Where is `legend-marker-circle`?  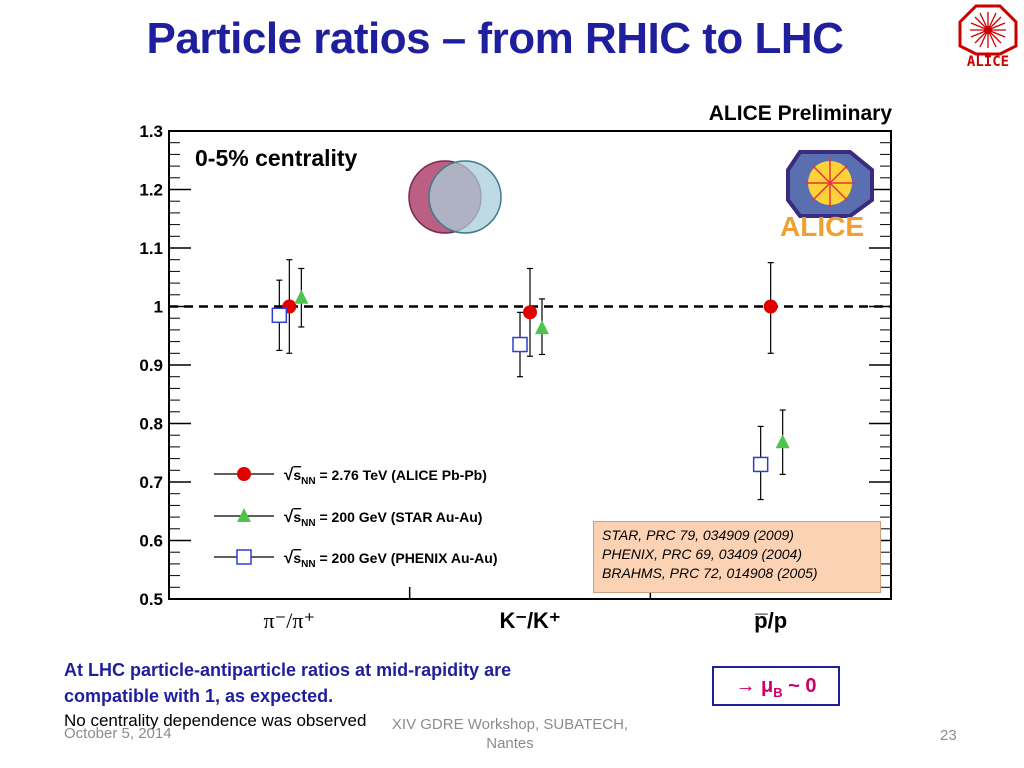
legend-marker-circle is located at coordinates (244, 474).